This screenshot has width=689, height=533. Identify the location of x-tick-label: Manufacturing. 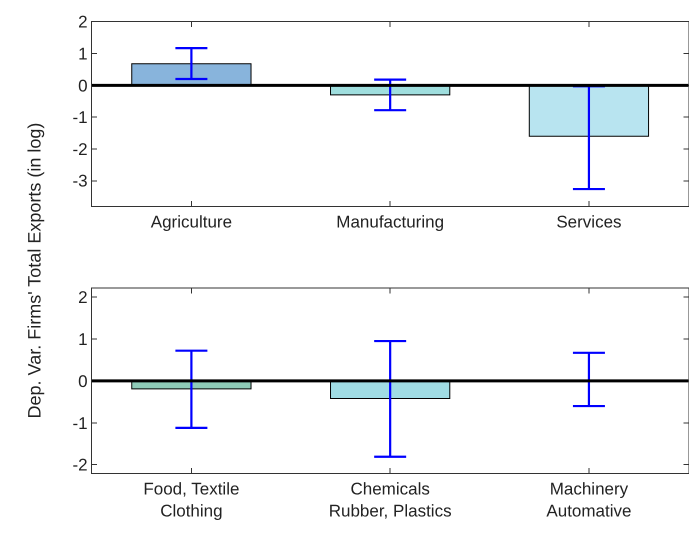
(390, 222).